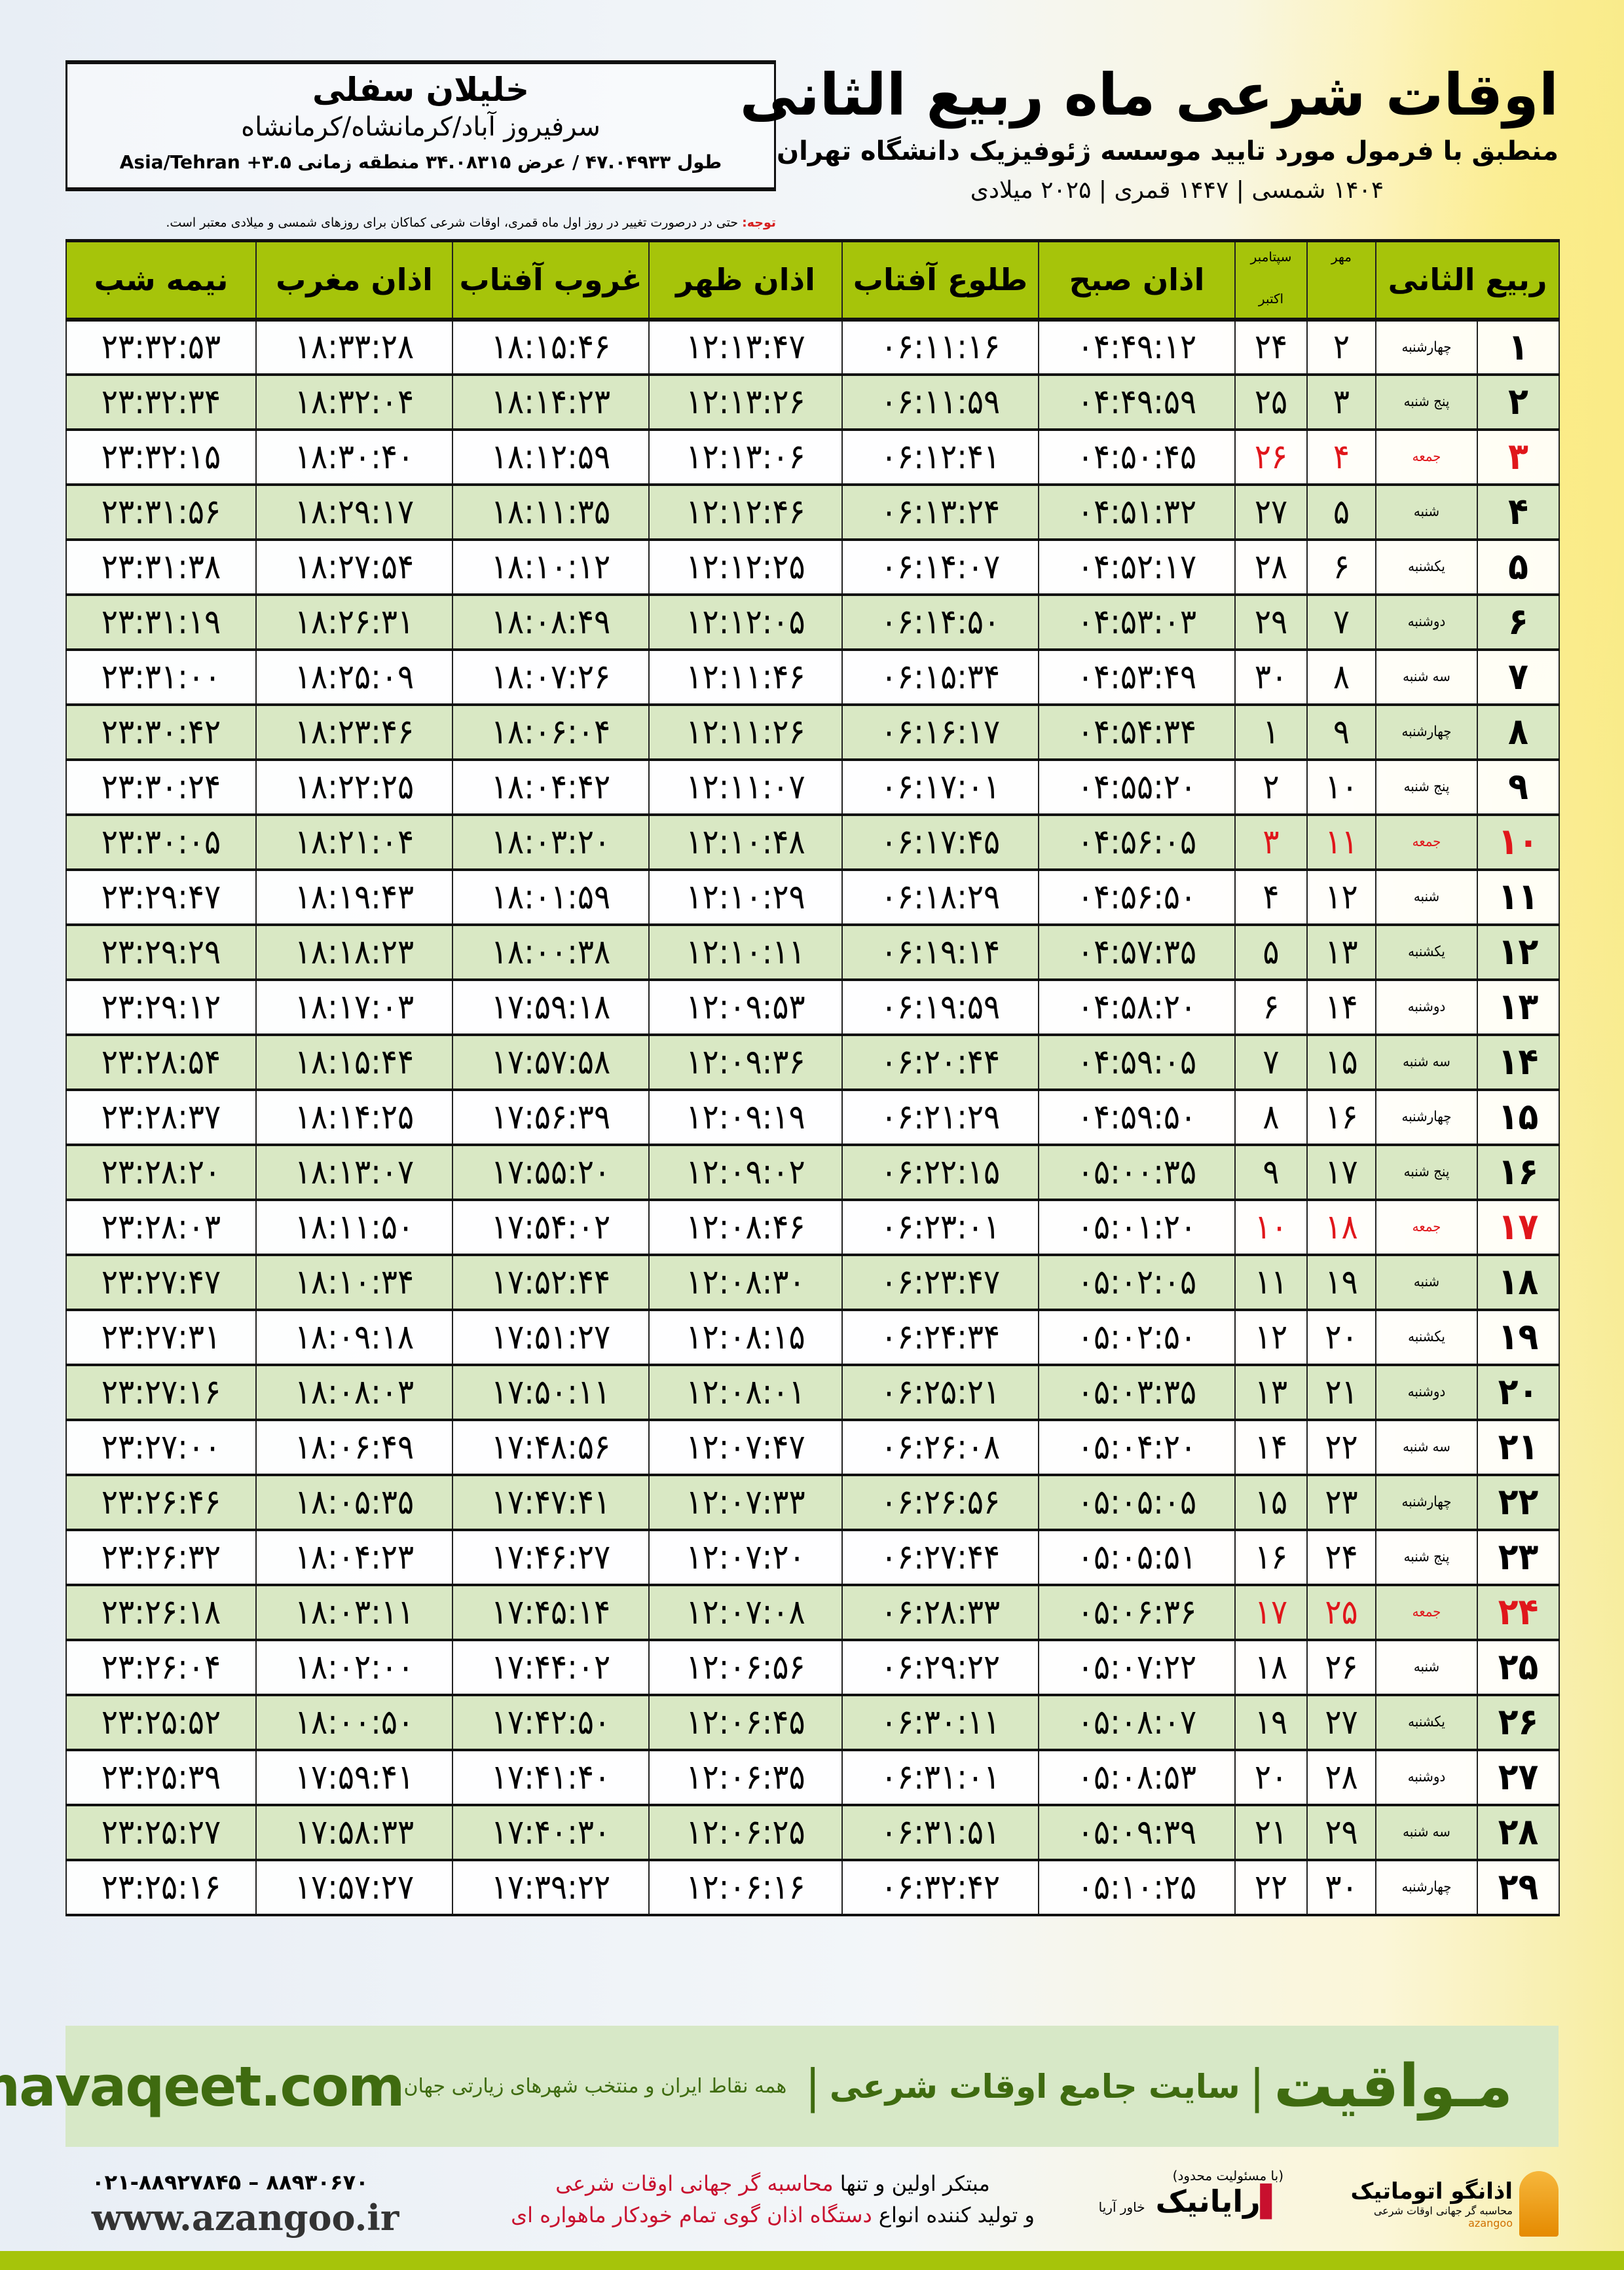 The height and width of the screenshot is (2270, 1624). Describe the element at coordinates (1137, 787) in the screenshot. I see `sobh-time: ۰۴:۵۵:۲۰` at that location.